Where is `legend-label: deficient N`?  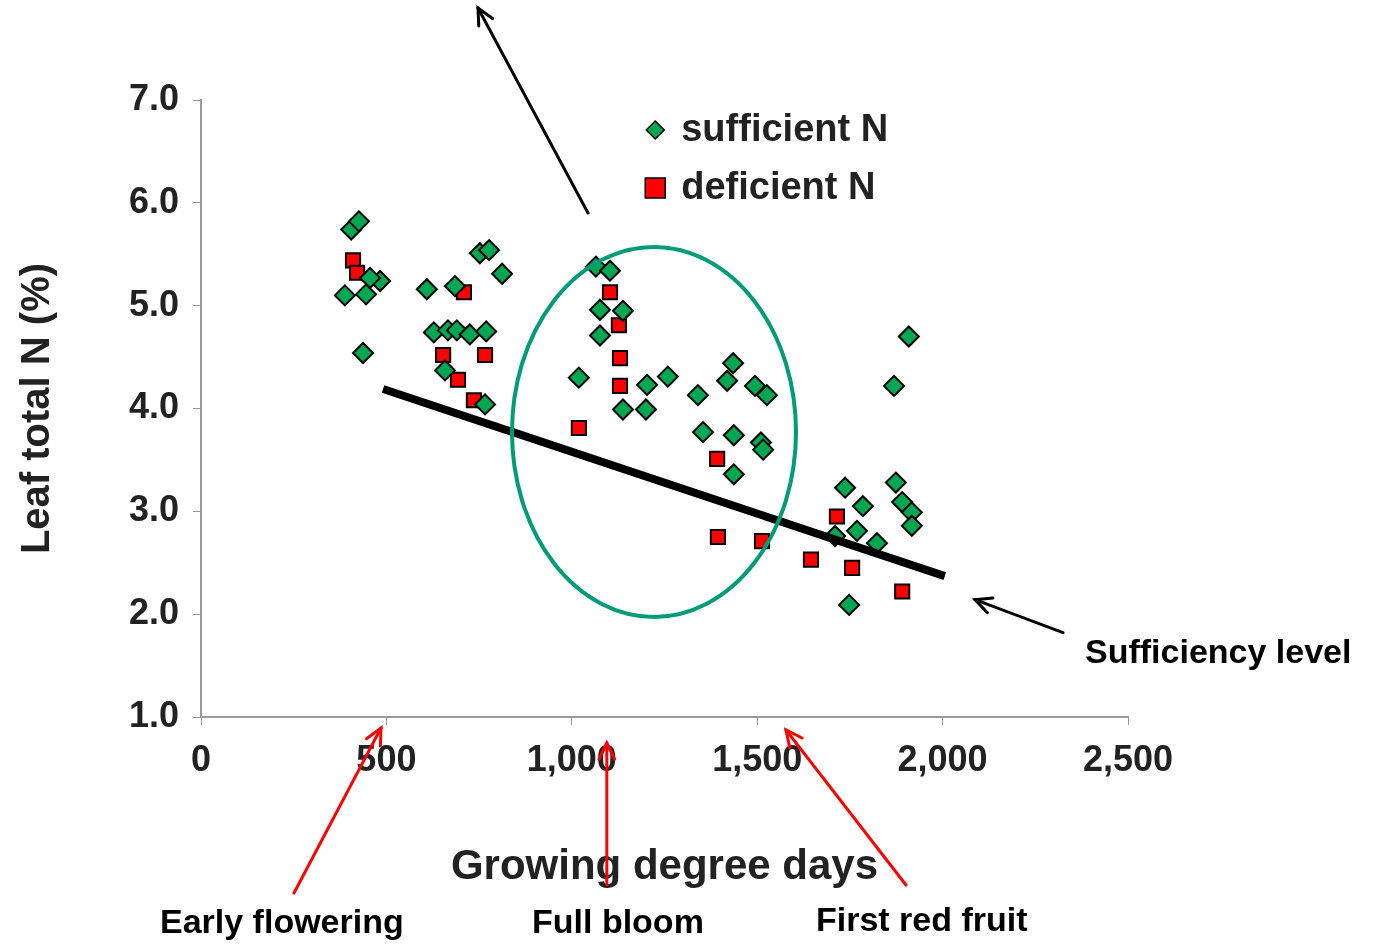
legend-label: deficient N is located at coordinates (778, 186).